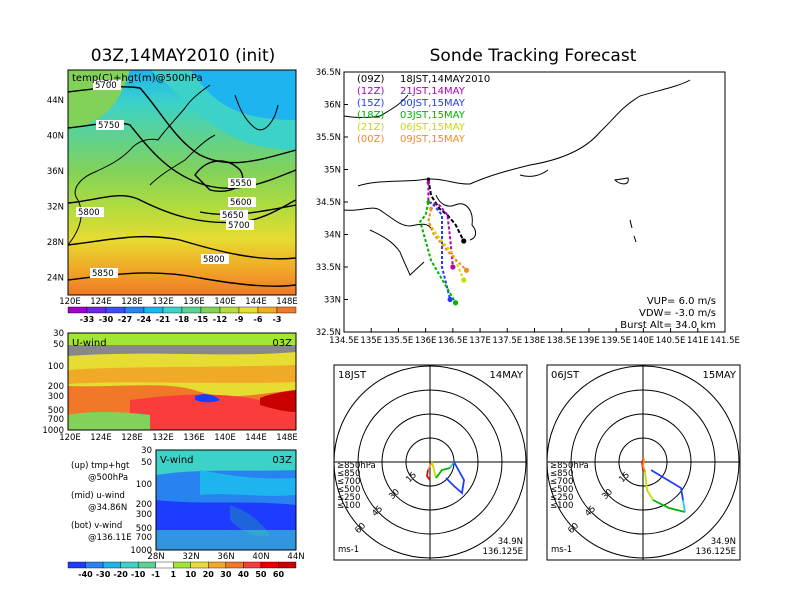  Describe the element at coordinates (348, 550) in the screenshot. I see `speed-unit: ms-1` at that location.